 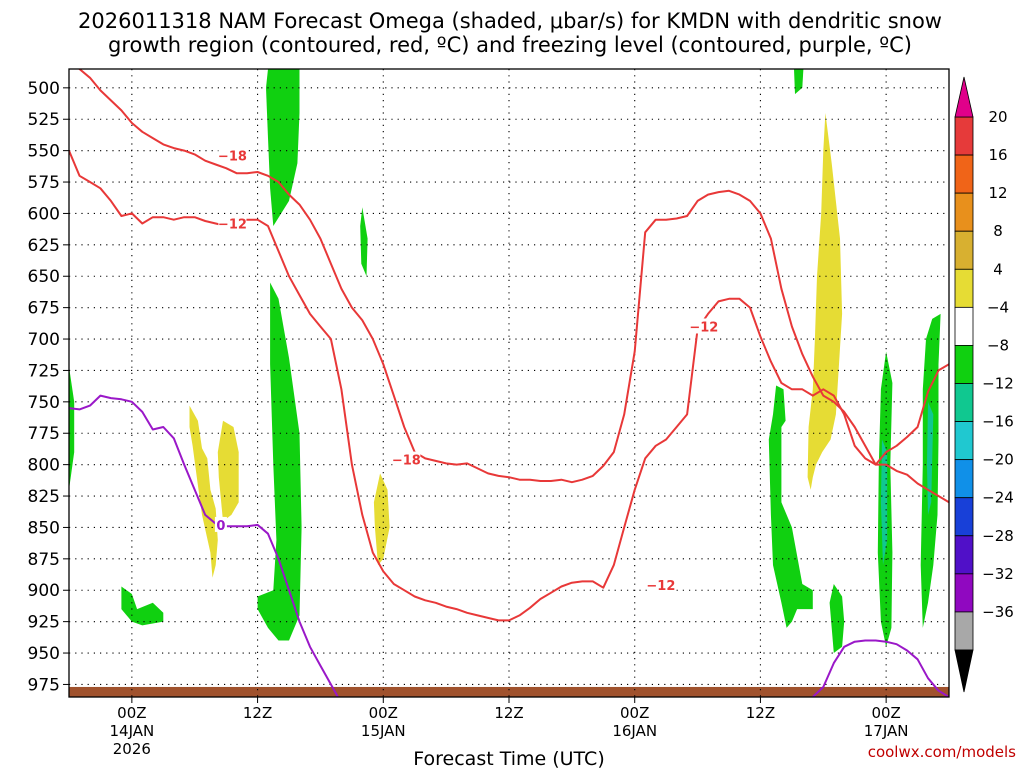 What do you see at coordinates (44, 214) in the screenshot?
I see `y-tick-label: 600` at bounding box center [44, 214].